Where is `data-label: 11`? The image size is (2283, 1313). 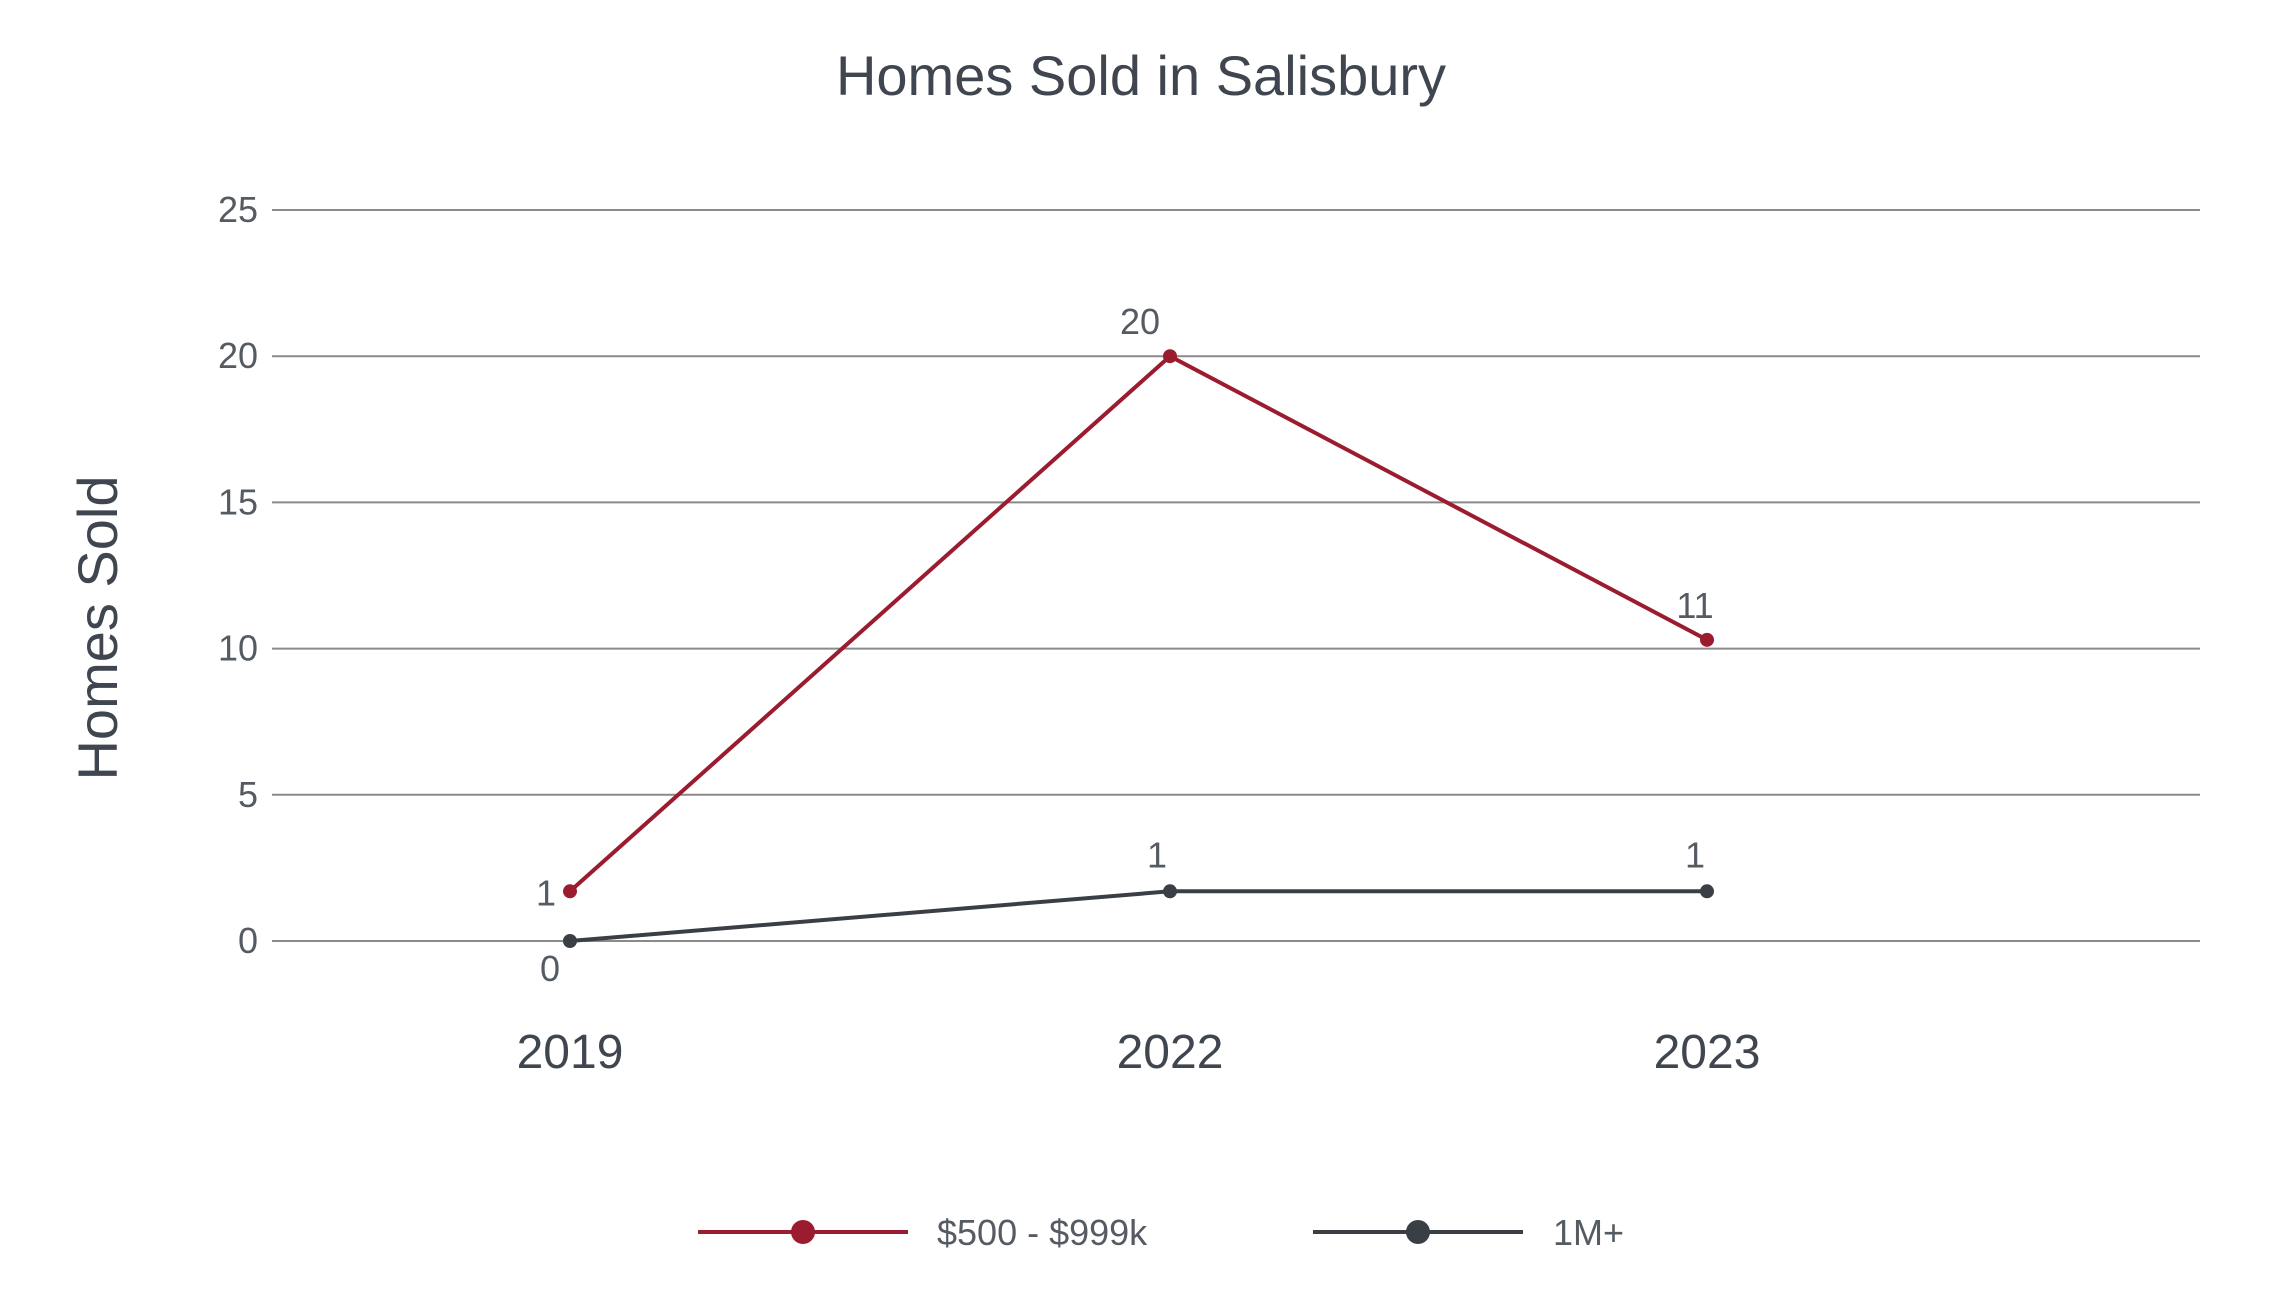
data-label: 11 is located at coordinates (1694, 605).